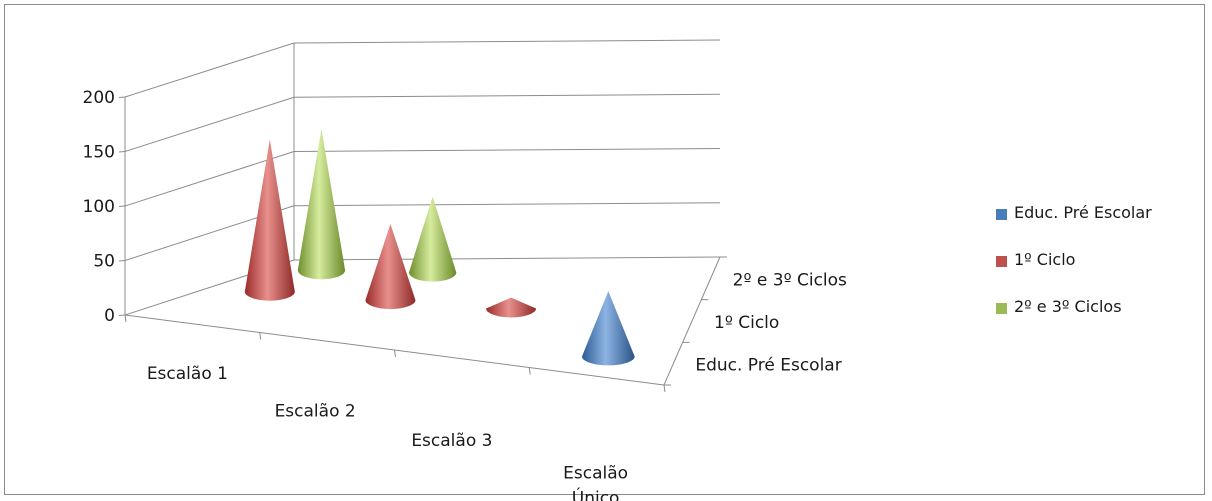  Describe the element at coordinates (746, 323) in the screenshot. I see `depth-tick-label: 1º Ciclo` at that location.